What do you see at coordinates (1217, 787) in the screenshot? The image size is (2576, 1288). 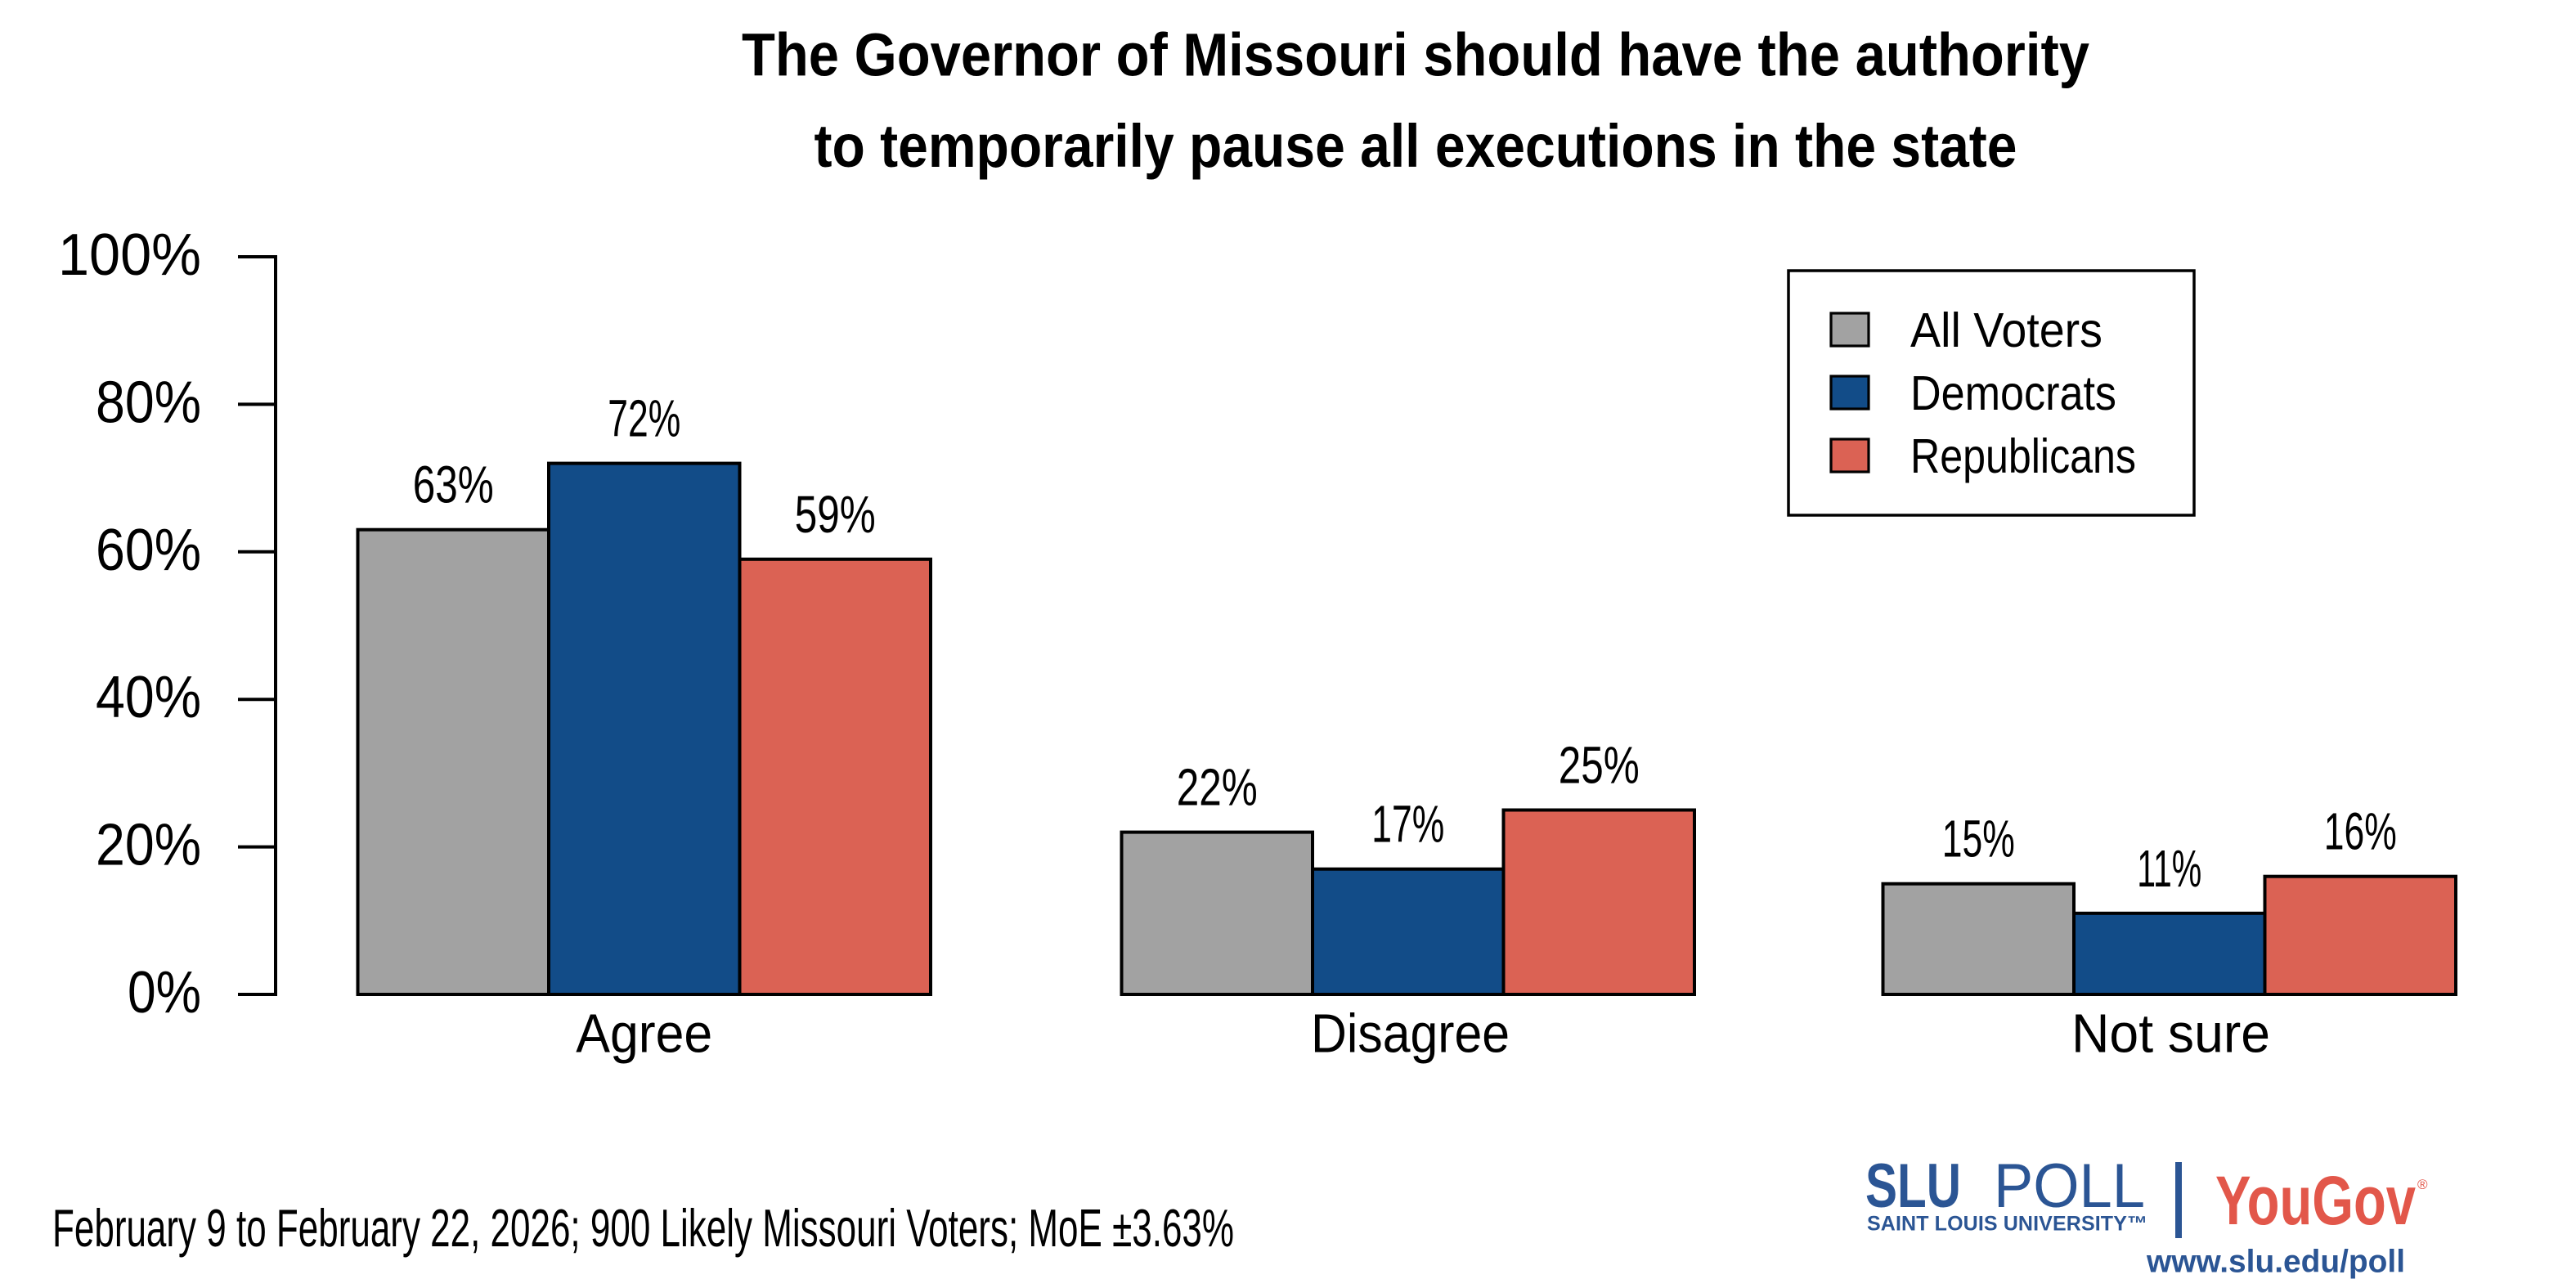 I see `svg-text: 22%` at bounding box center [1217, 787].